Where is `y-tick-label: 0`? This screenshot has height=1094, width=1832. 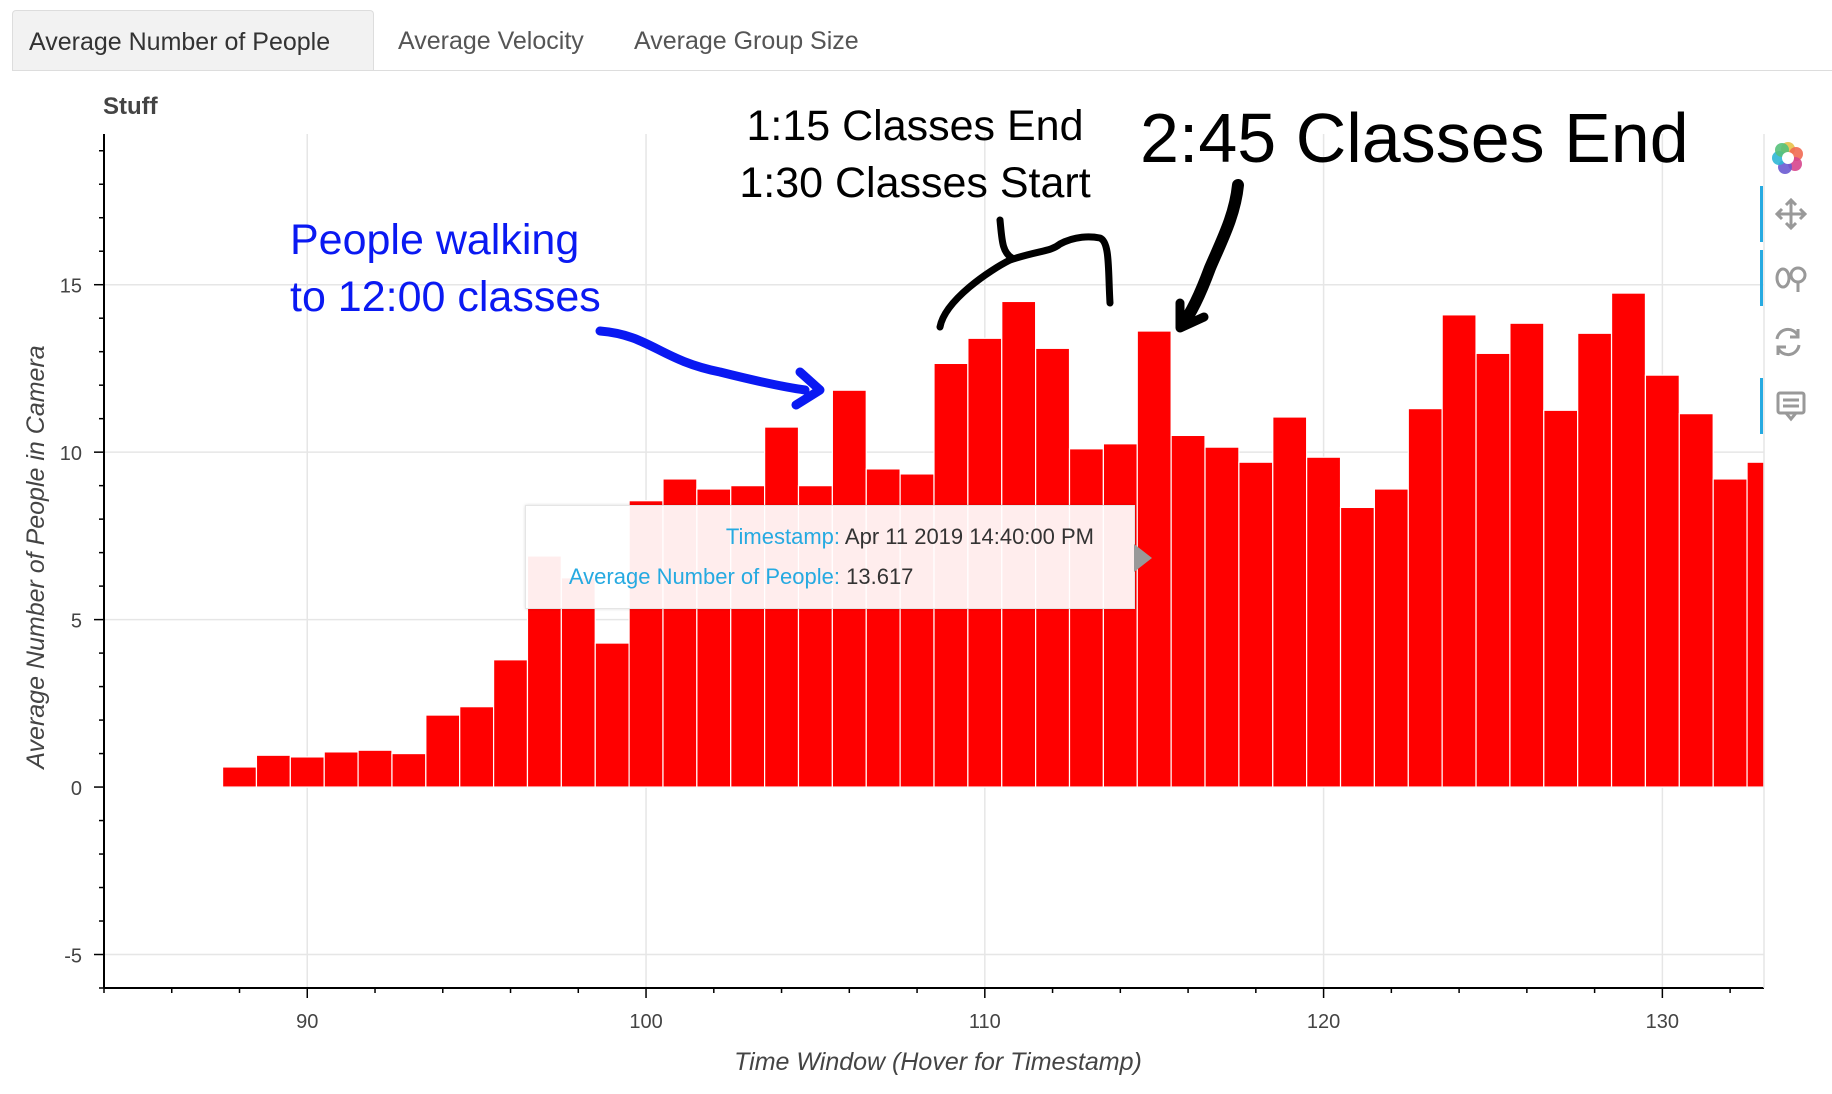
y-tick-label: 0 is located at coordinates (76, 789).